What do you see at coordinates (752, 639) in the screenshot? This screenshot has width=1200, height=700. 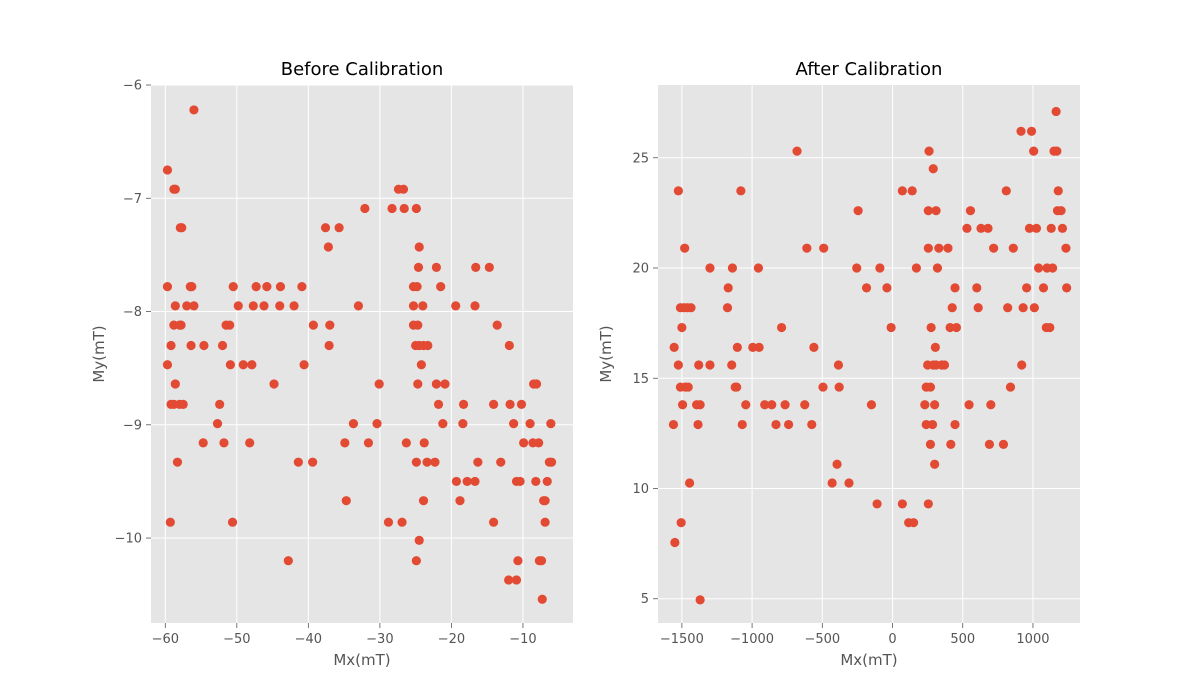 I see `x-tick-label: −1000` at bounding box center [752, 639].